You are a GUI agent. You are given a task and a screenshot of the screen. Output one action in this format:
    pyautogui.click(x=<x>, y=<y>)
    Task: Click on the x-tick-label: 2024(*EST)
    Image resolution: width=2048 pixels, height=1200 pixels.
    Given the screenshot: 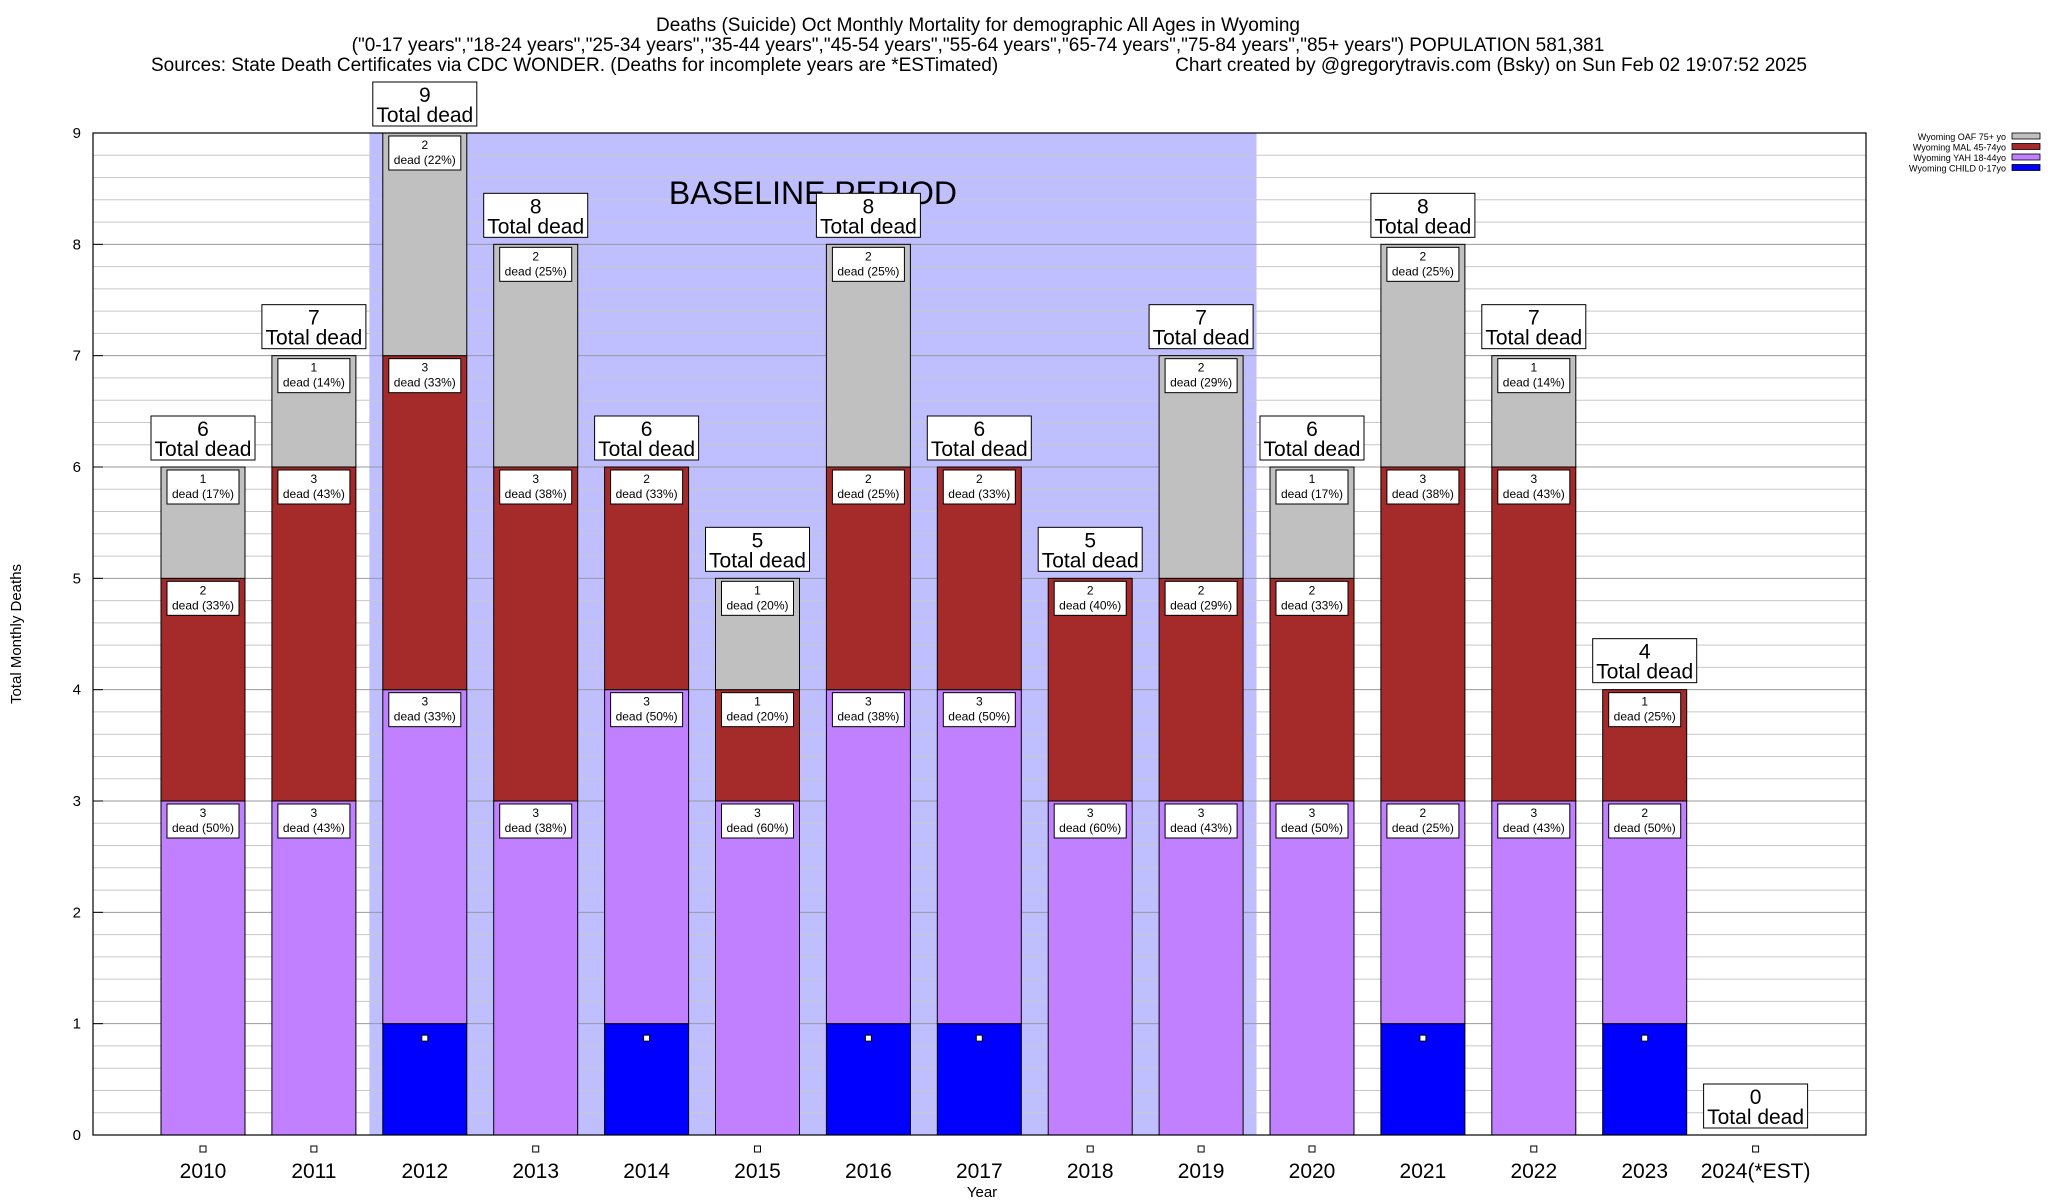 What is the action you would take?
    pyautogui.click(x=1756, y=1171)
    